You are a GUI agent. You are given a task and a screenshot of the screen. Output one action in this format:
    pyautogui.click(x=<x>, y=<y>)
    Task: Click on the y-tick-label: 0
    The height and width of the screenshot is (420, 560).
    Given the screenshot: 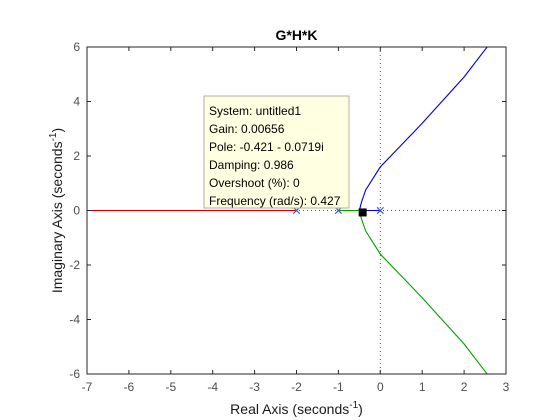 What is the action you would take?
    pyautogui.click(x=76, y=211)
    